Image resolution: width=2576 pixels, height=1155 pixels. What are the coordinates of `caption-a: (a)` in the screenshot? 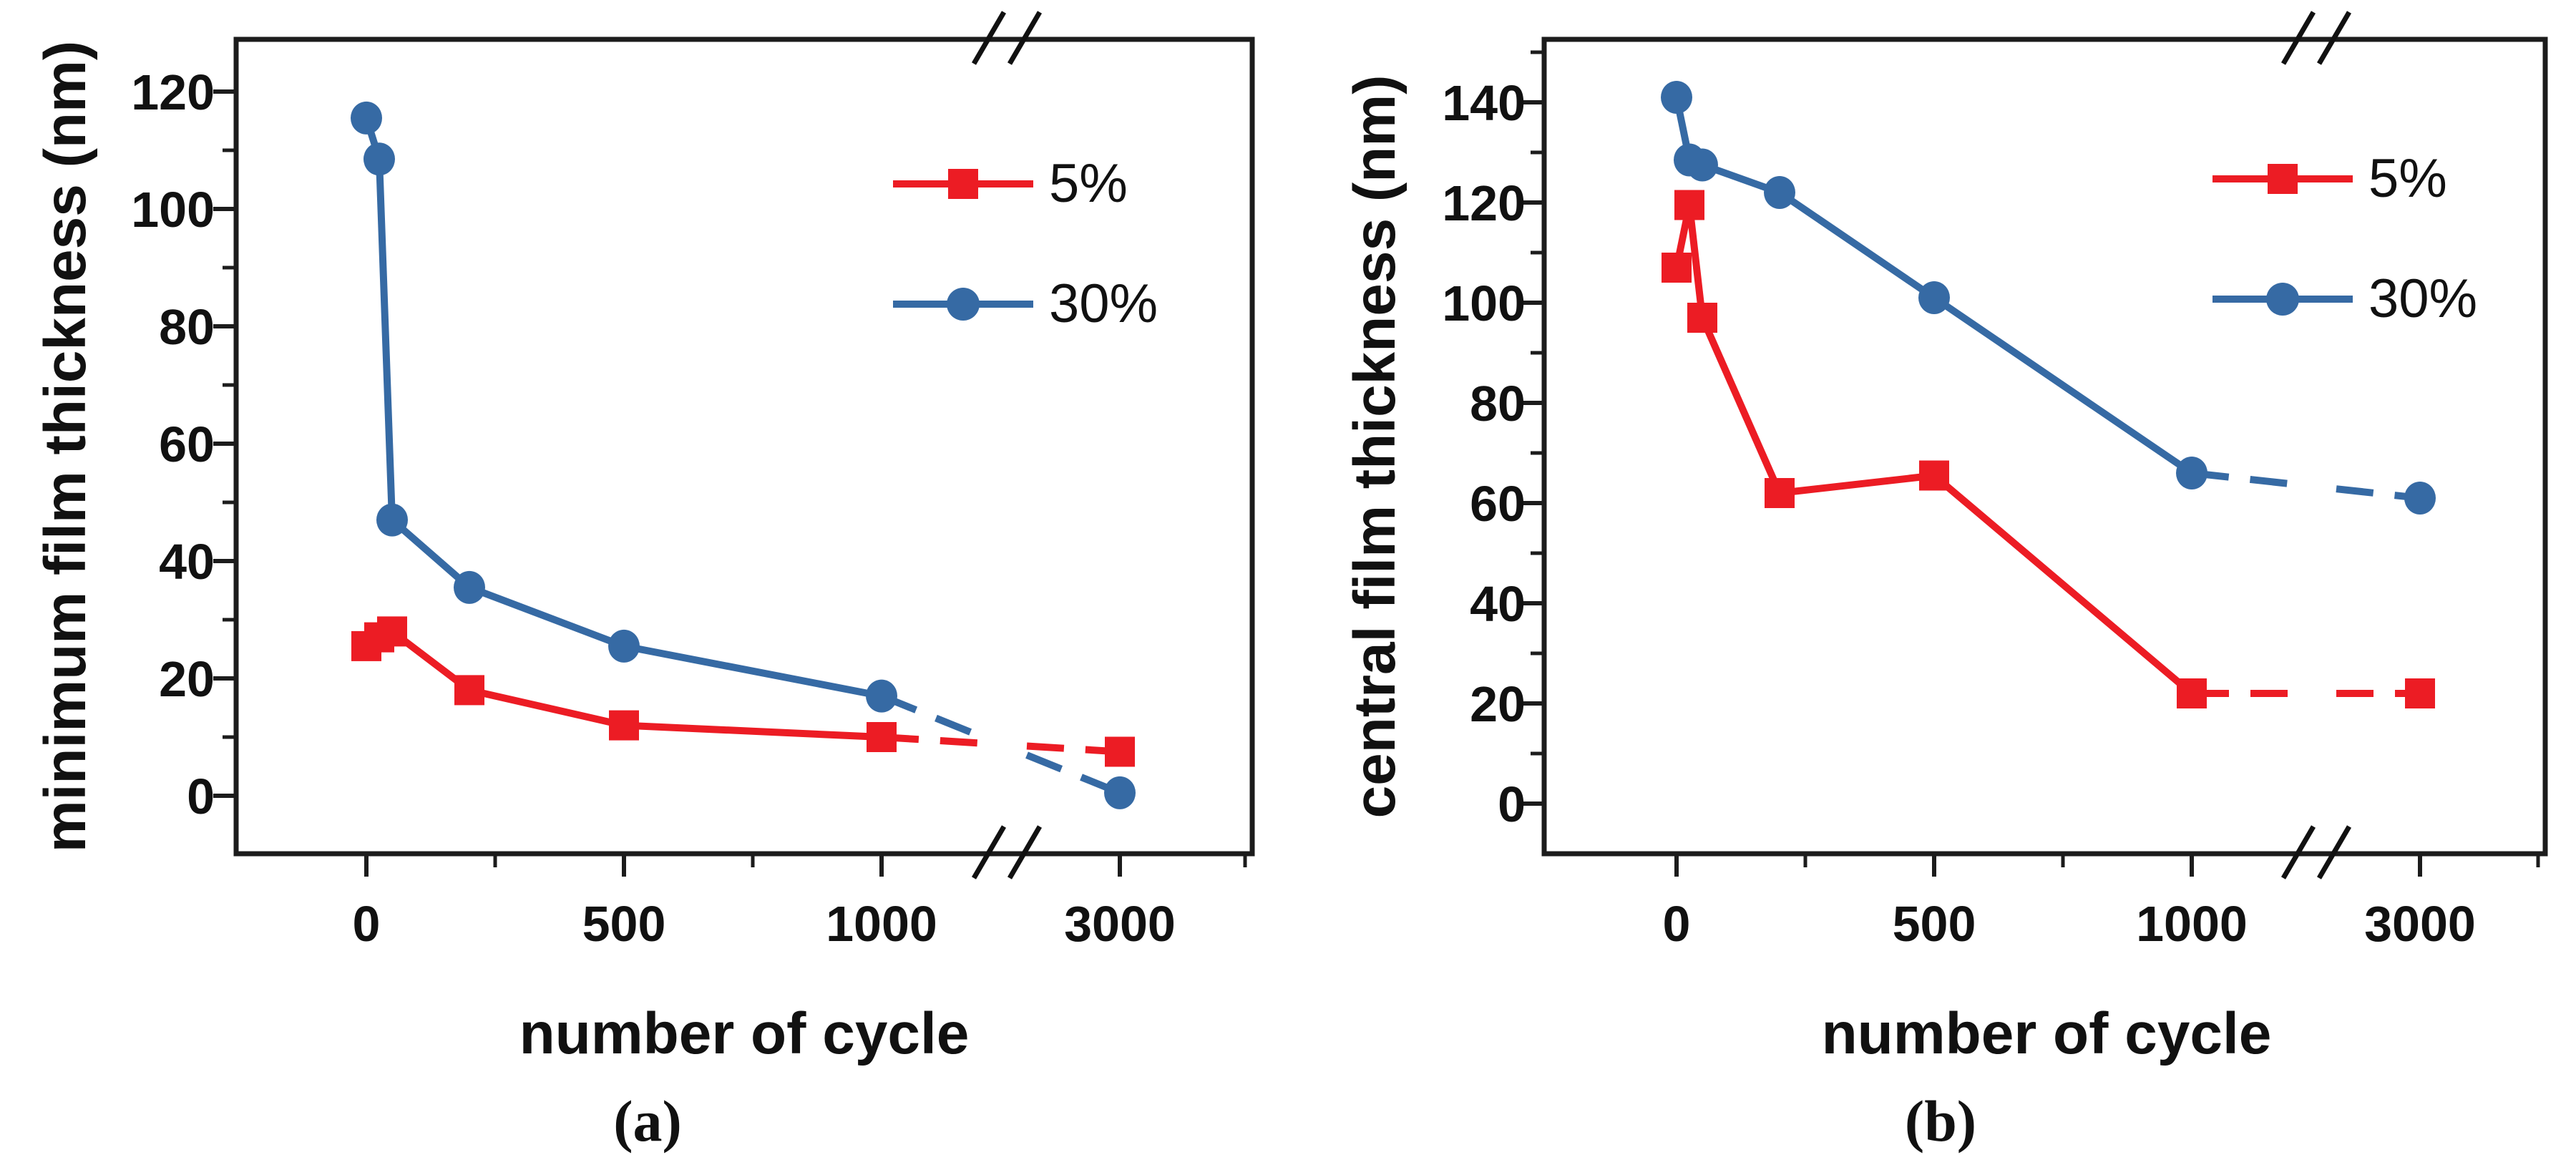 It's located at (647, 1121).